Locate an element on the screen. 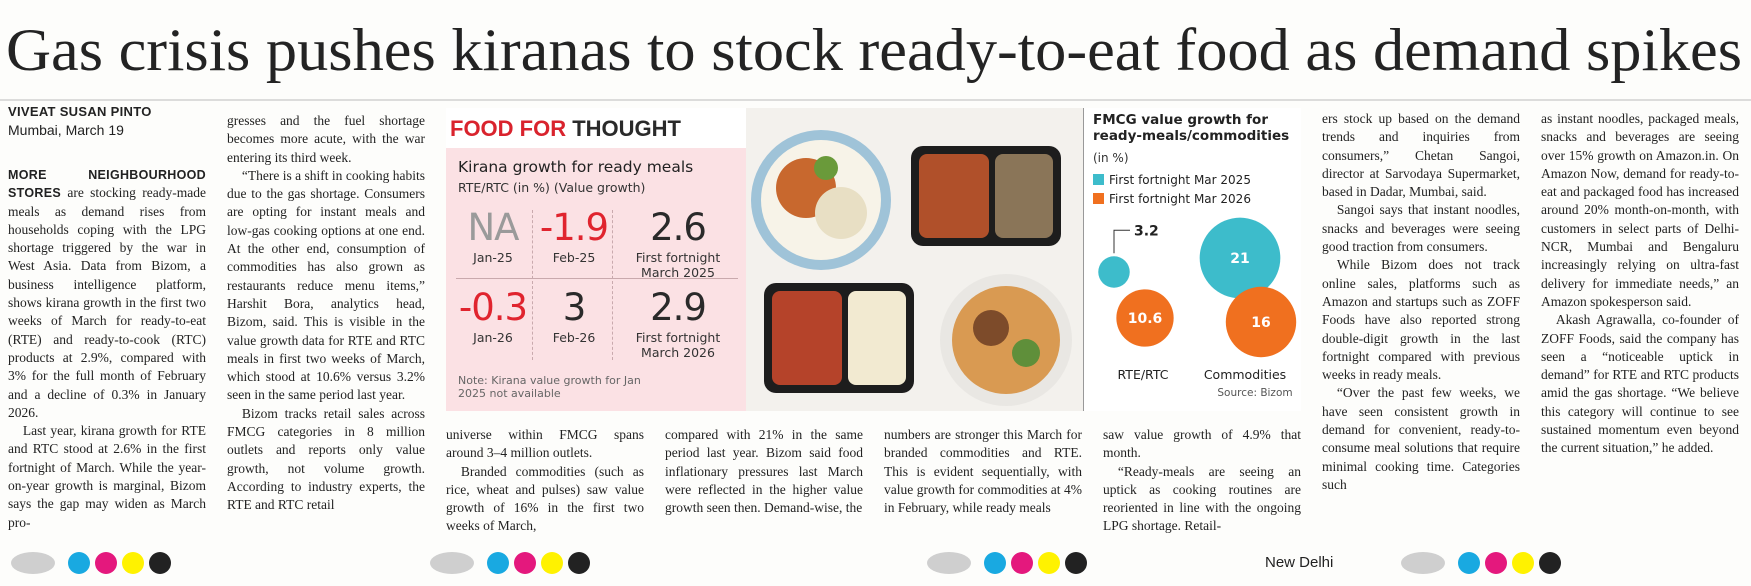  bubble-label: 21 is located at coordinates (1239, 259).